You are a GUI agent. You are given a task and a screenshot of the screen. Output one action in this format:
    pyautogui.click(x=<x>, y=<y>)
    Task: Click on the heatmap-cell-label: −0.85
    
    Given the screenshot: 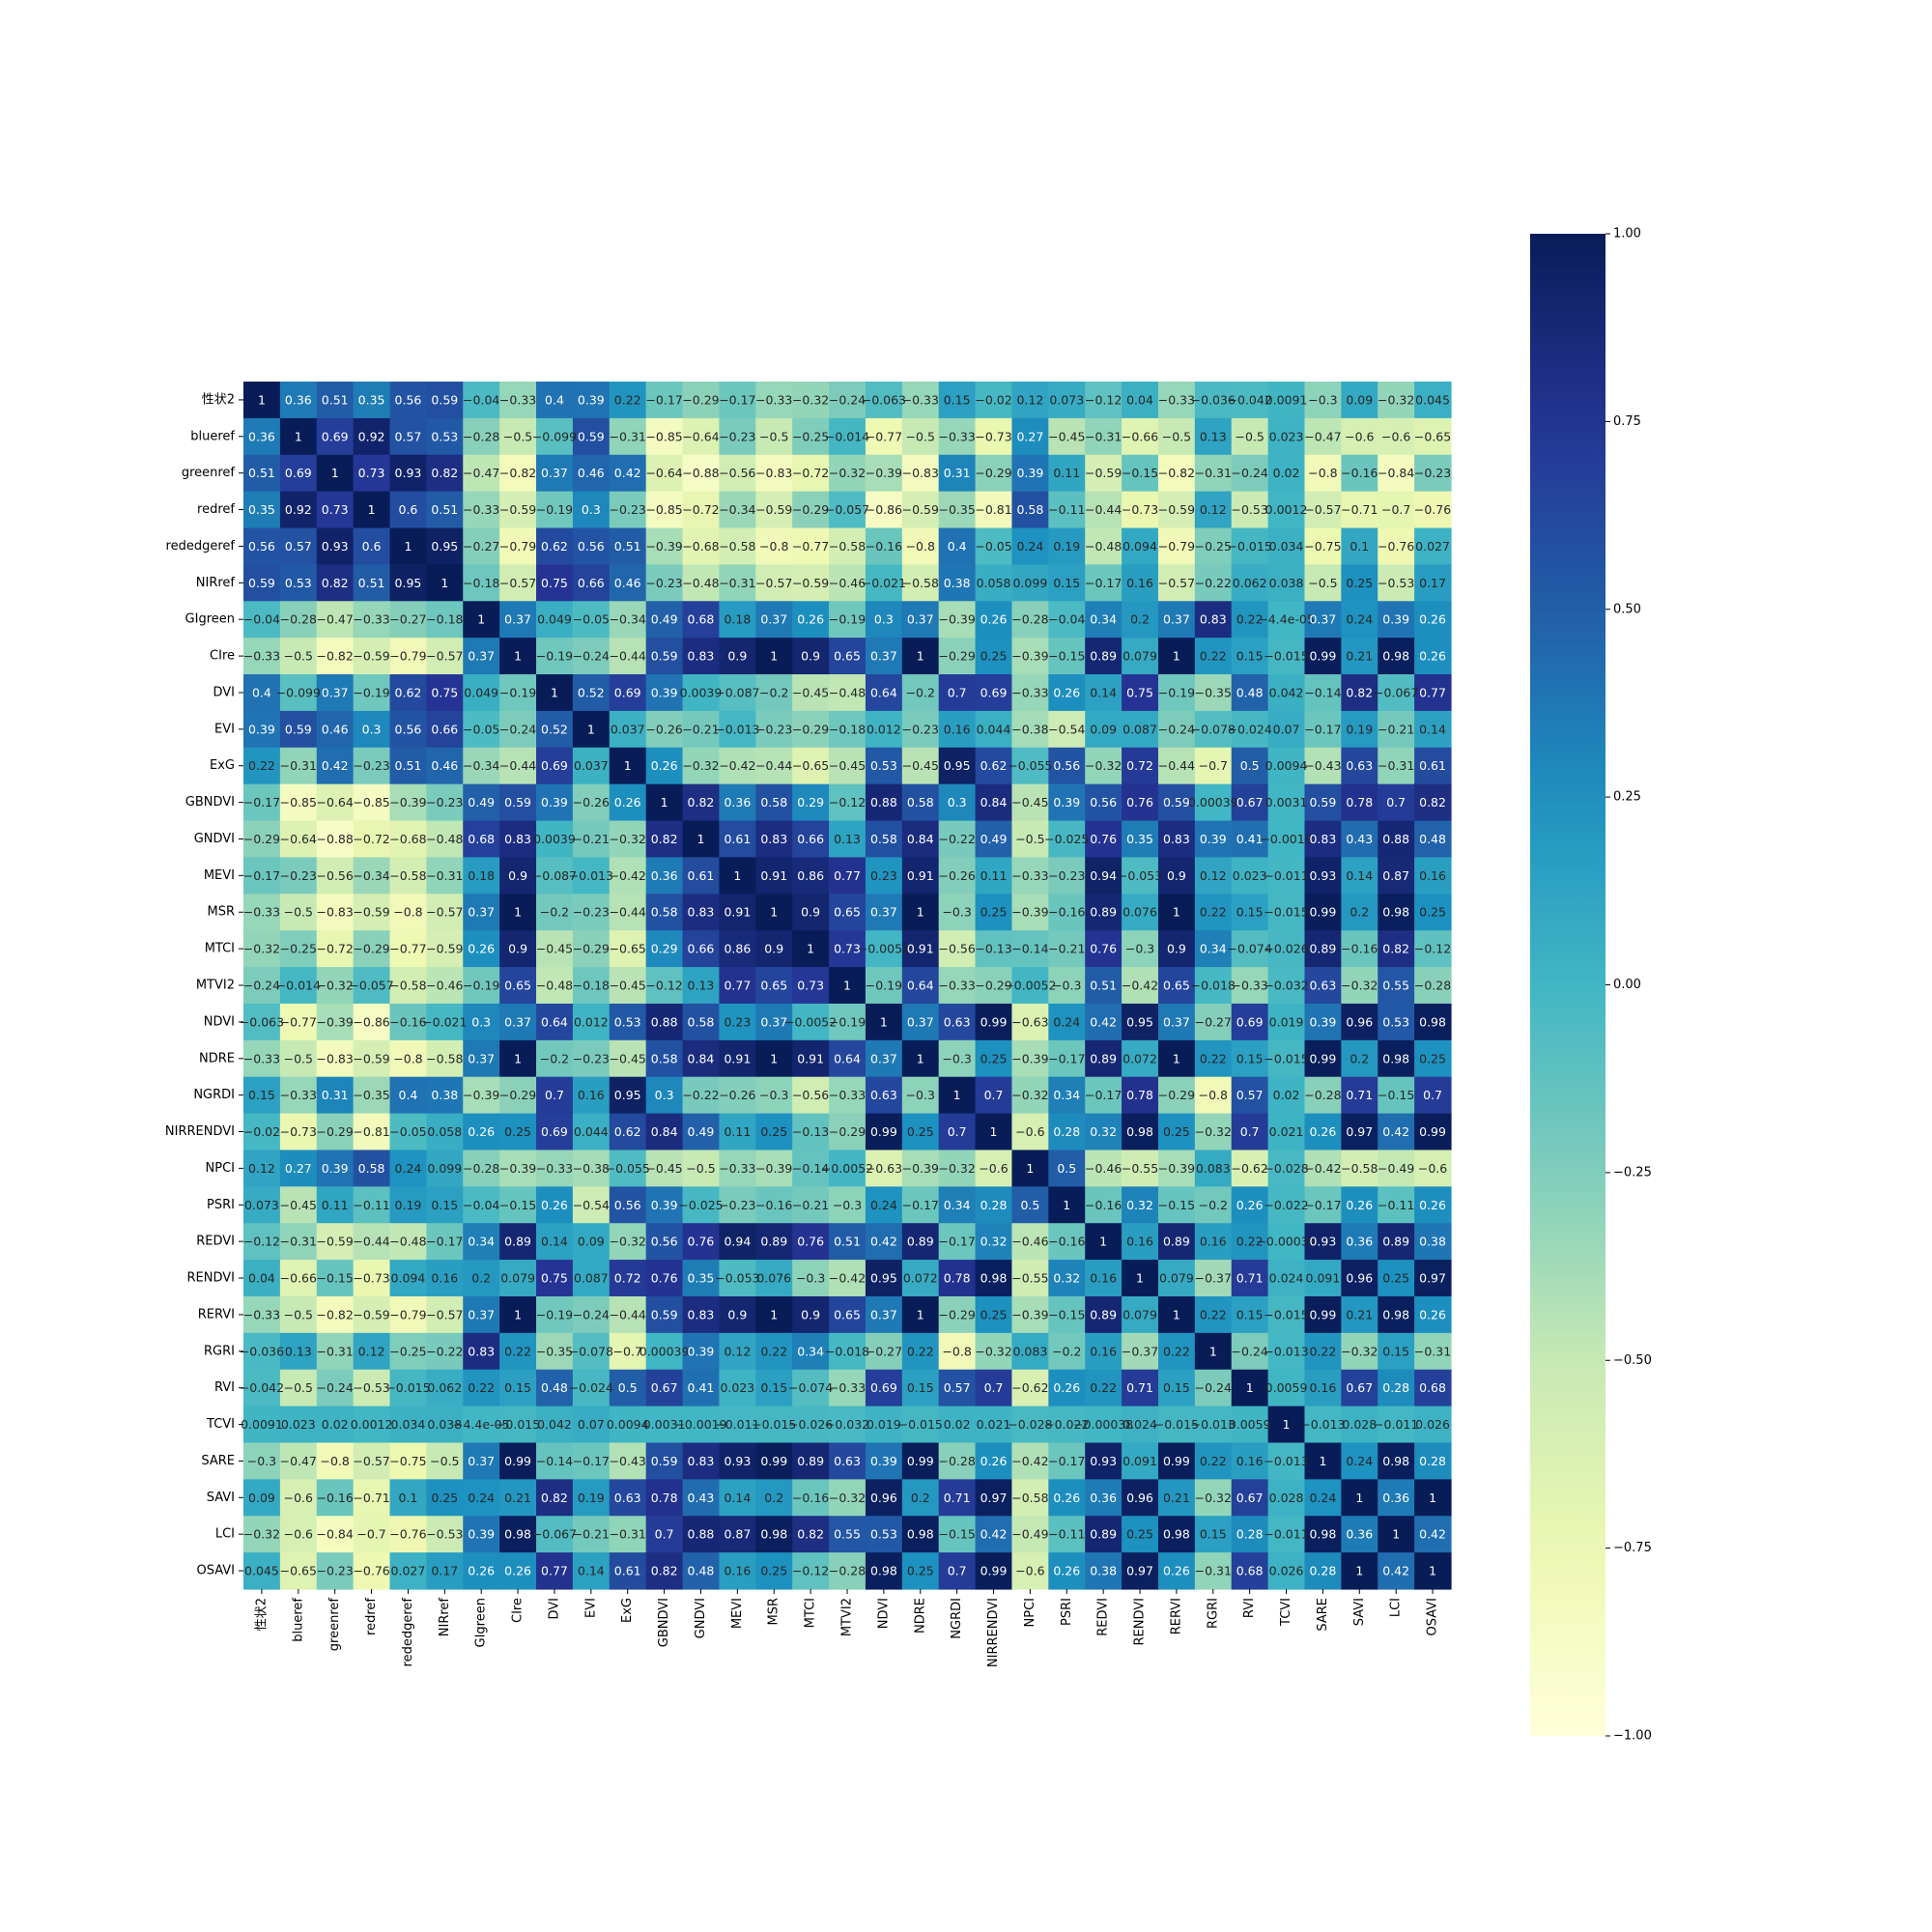 What is the action you would take?
    pyautogui.click(x=663, y=436)
    